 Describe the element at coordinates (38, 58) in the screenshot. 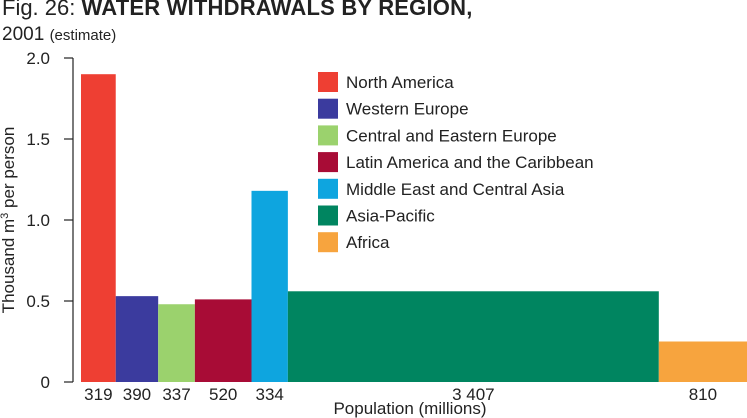

I see `y-tick-label: 2.0` at that location.